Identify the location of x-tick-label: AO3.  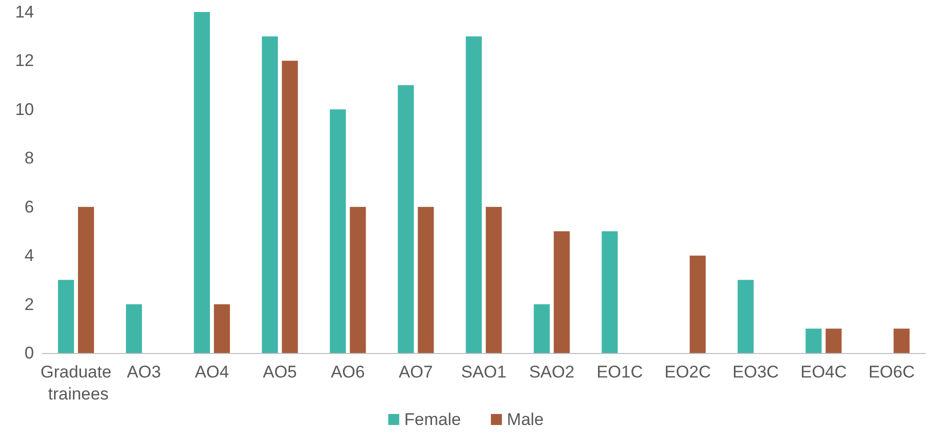
(143, 372).